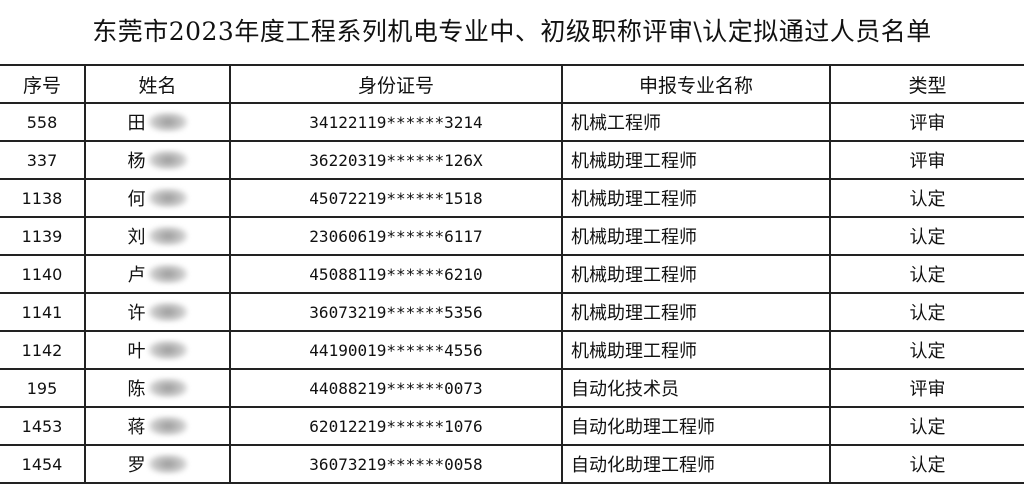  I want to click on cell-name: 田, so click(157, 122).